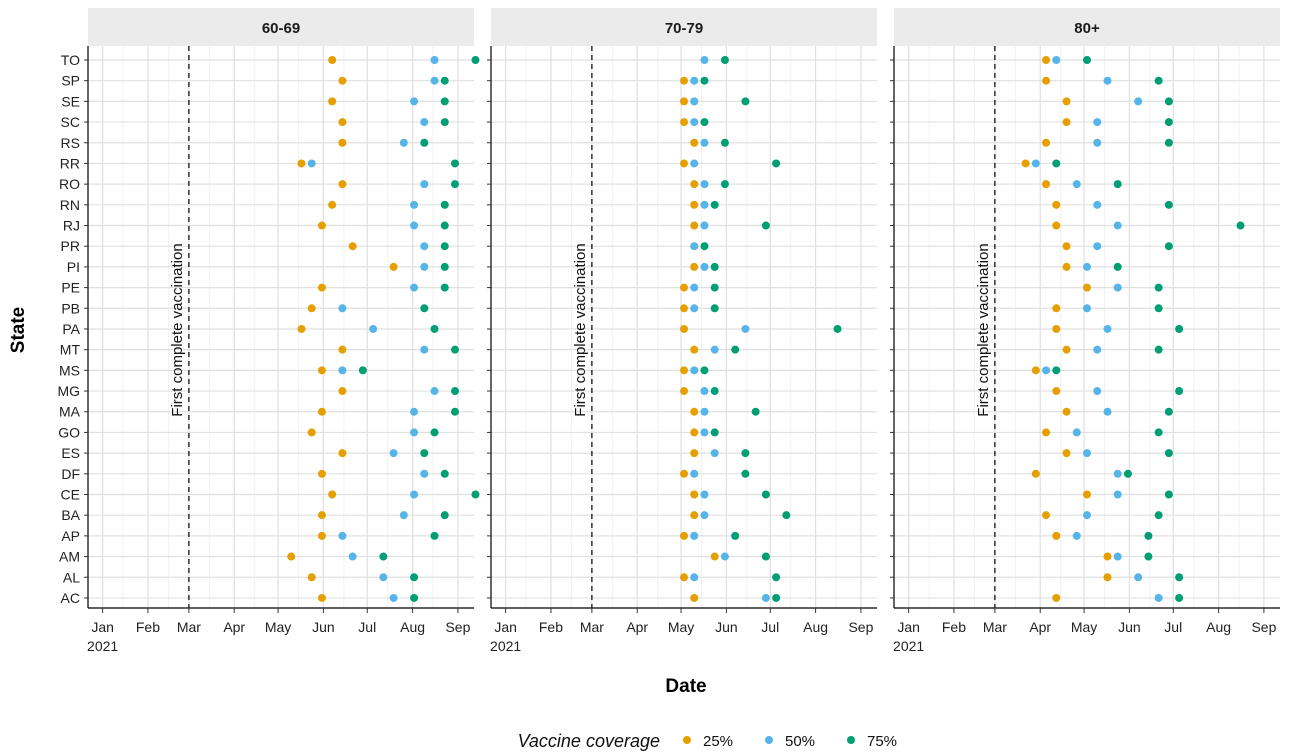 The width and height of the screenshot is (1296, 753). What do you see at coordinates (1168, 122) in the screenshot?
I see `point-75pct-SC` at bounding box center [1168, 122].